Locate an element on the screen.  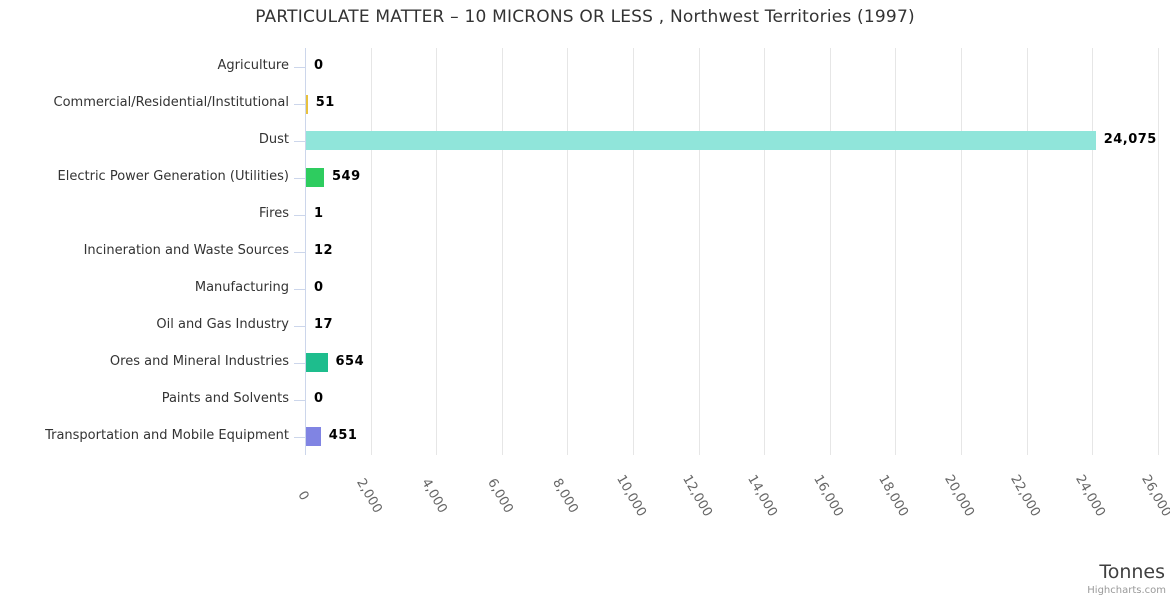
x-tick-label: 0 is located at coordinates (303, 496).